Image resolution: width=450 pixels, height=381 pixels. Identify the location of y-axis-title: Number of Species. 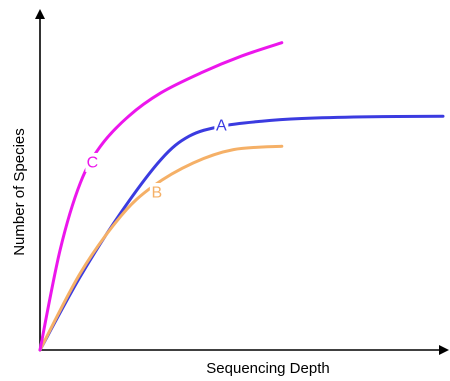
(19, 192).